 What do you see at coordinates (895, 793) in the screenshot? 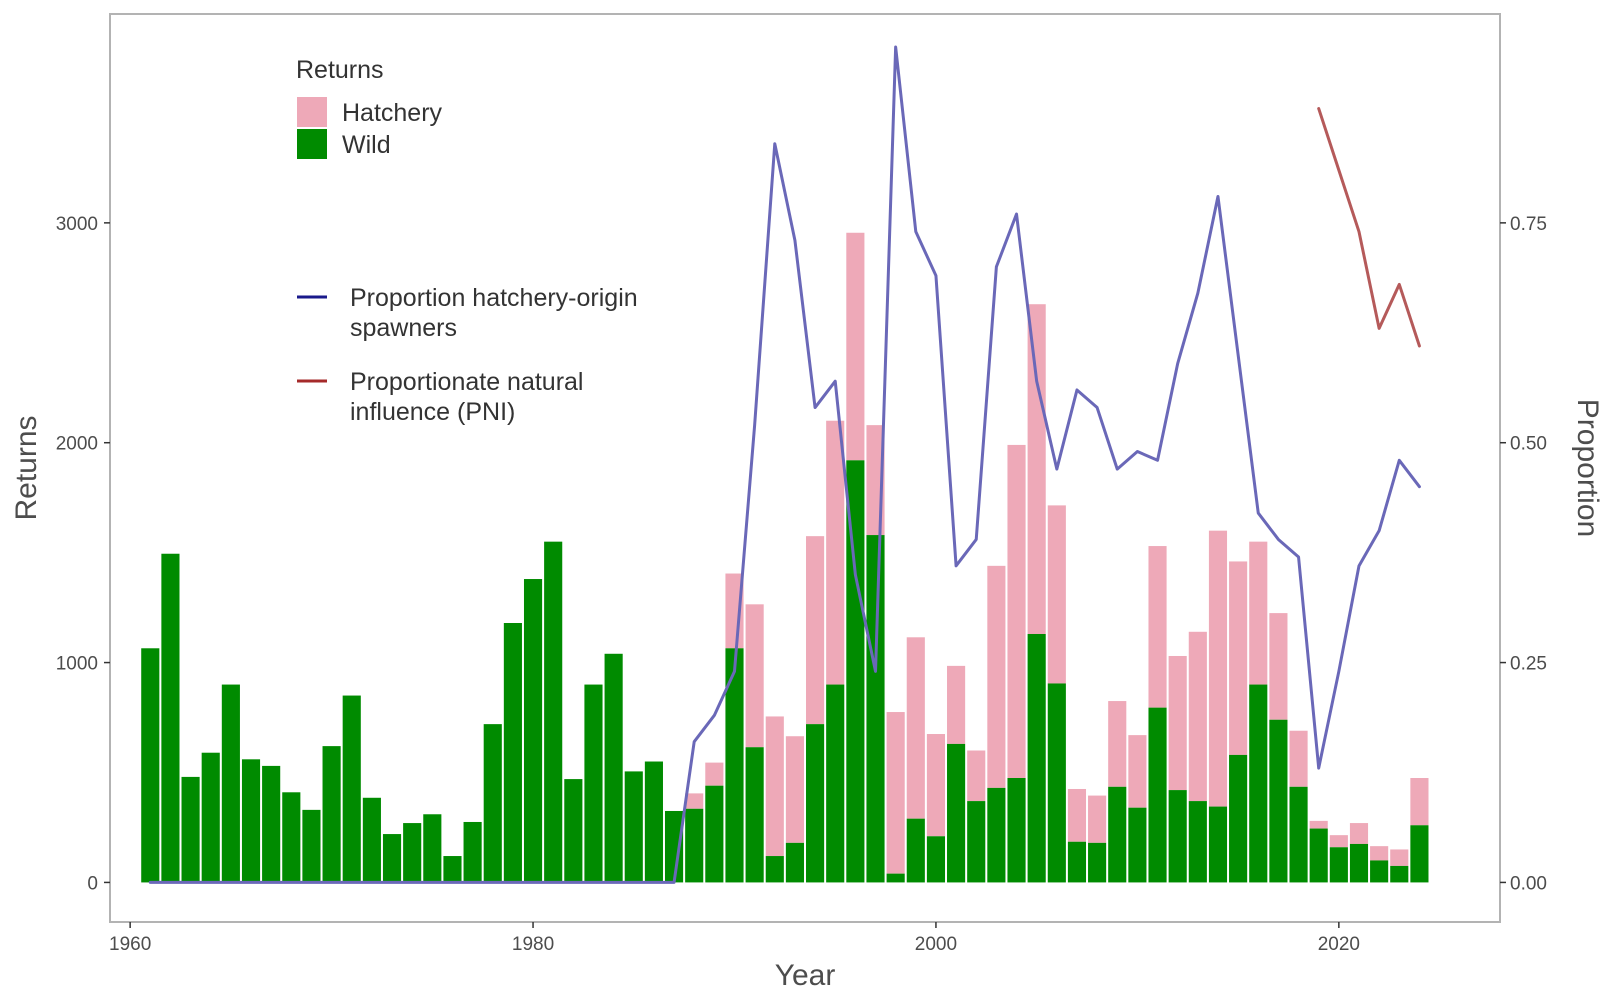
I see `bar-hatchery-1998` at bounding box center [895, 793].